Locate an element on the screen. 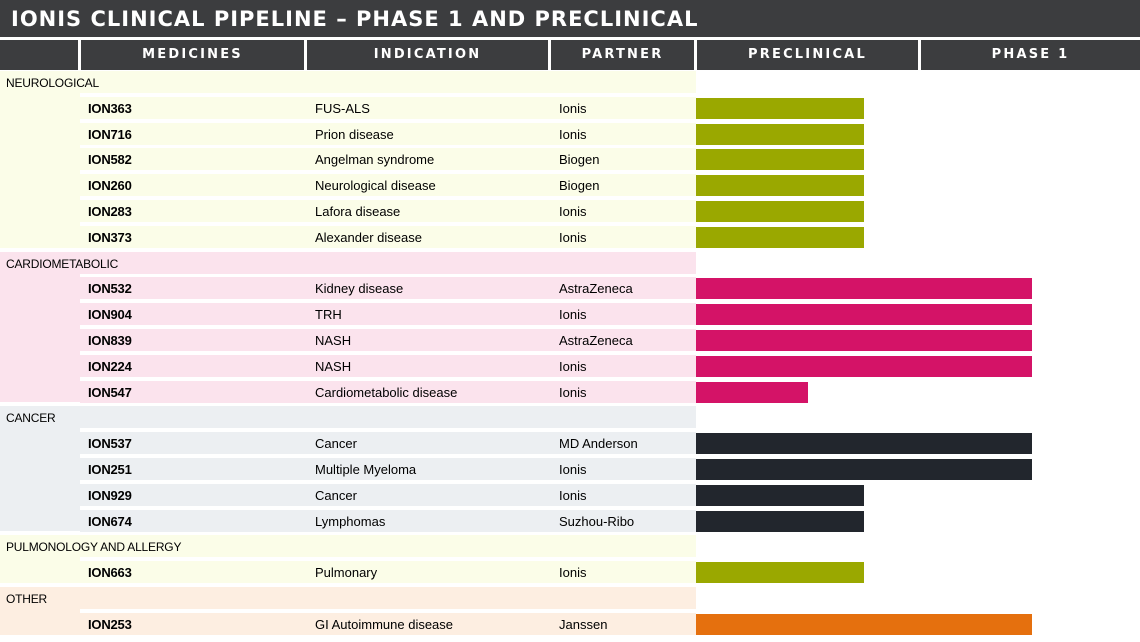  header-partner: PARTNER is located at coordinates (622, 55).